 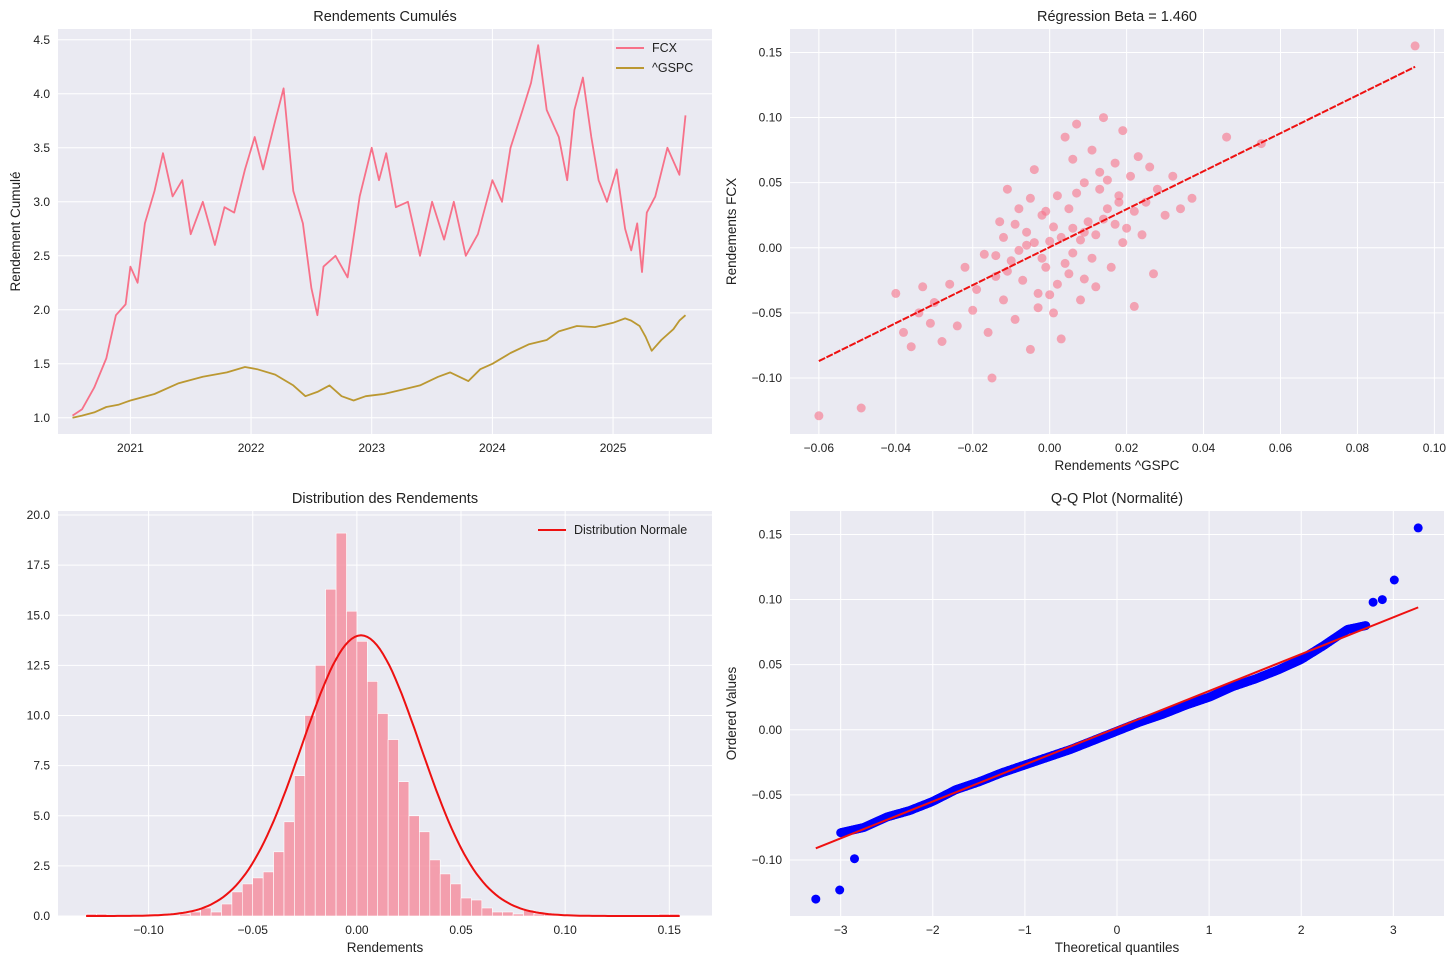 What do you see at coordinates (1025, 930) in the screenshot?
I see `x-tick-label: −1` at bounding box center [1025, 930].